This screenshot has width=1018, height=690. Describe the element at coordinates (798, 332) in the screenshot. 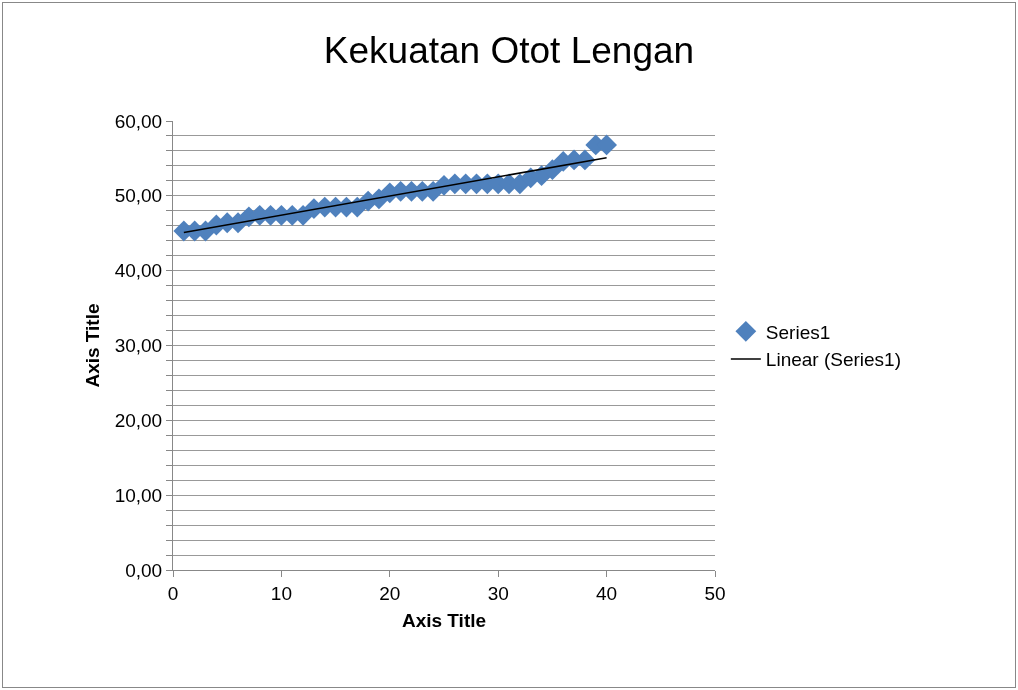

I see `legend-label: Series1` at that location.